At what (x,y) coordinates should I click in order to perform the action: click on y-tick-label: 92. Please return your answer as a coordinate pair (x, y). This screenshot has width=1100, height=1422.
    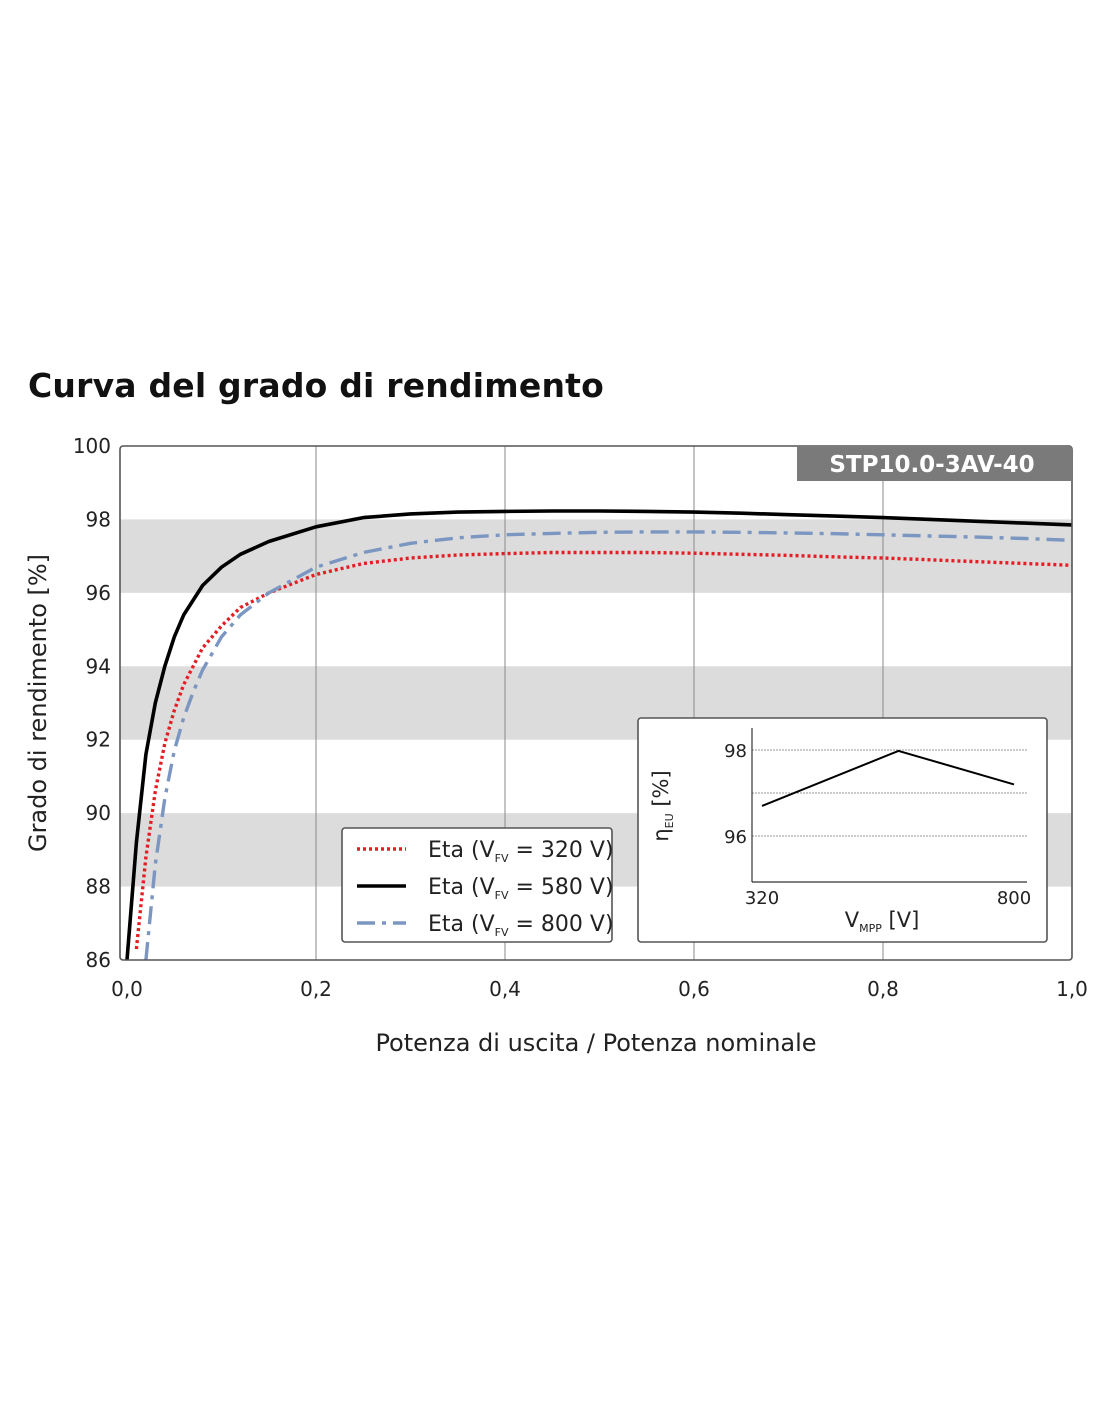
    Looking at the image, I should click on (98, 740).